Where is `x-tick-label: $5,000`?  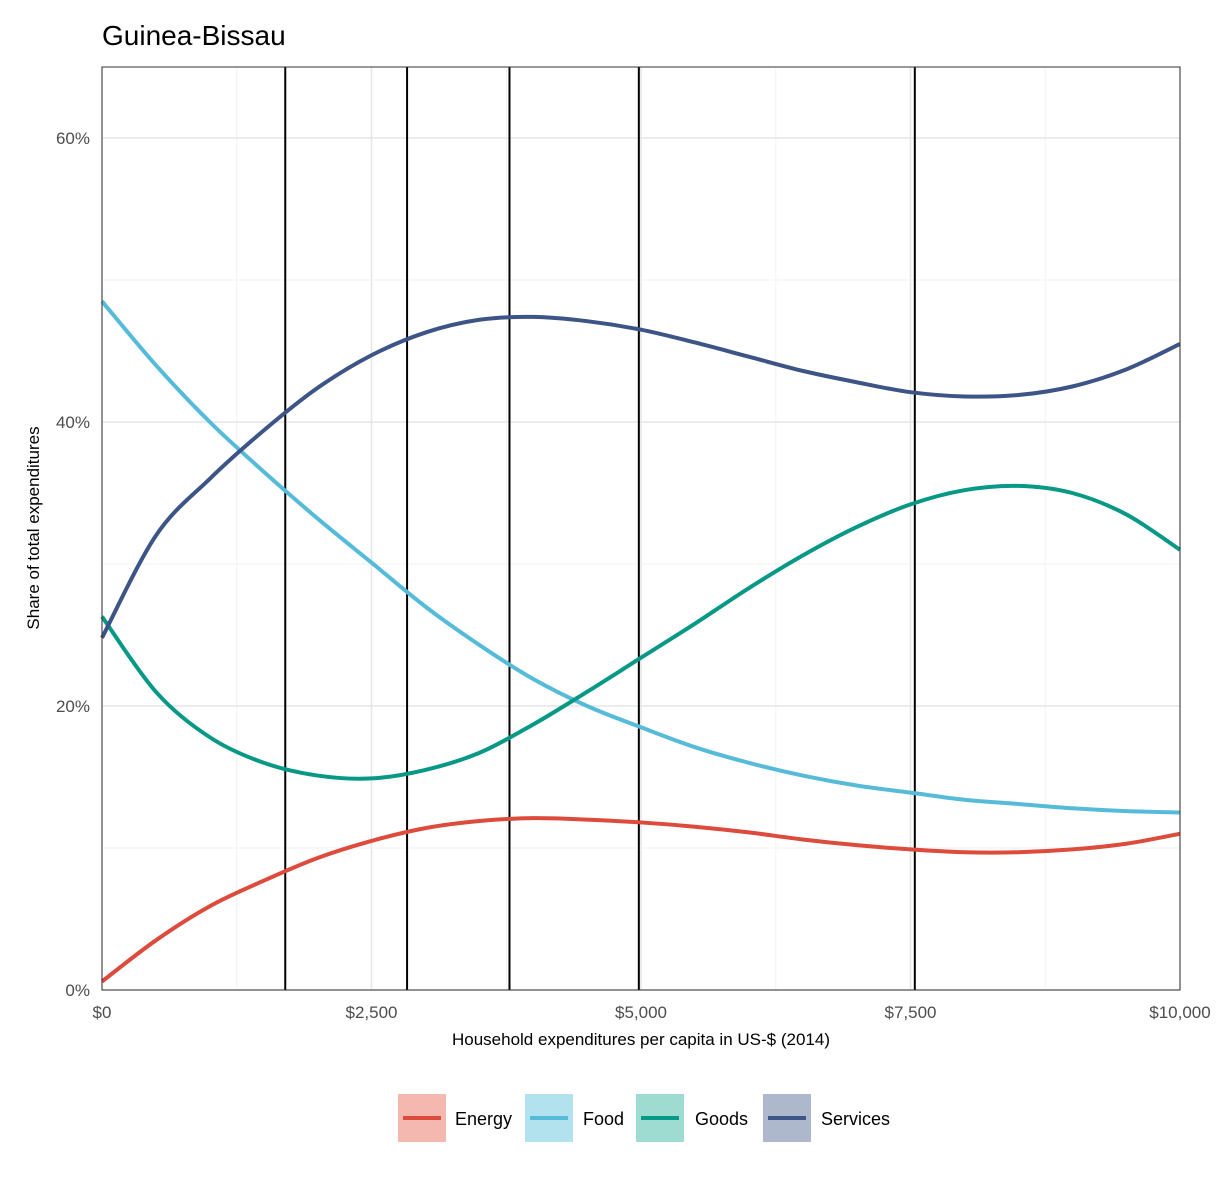
x-tick-label: $5,000 is located at coordinates (641, 1012).